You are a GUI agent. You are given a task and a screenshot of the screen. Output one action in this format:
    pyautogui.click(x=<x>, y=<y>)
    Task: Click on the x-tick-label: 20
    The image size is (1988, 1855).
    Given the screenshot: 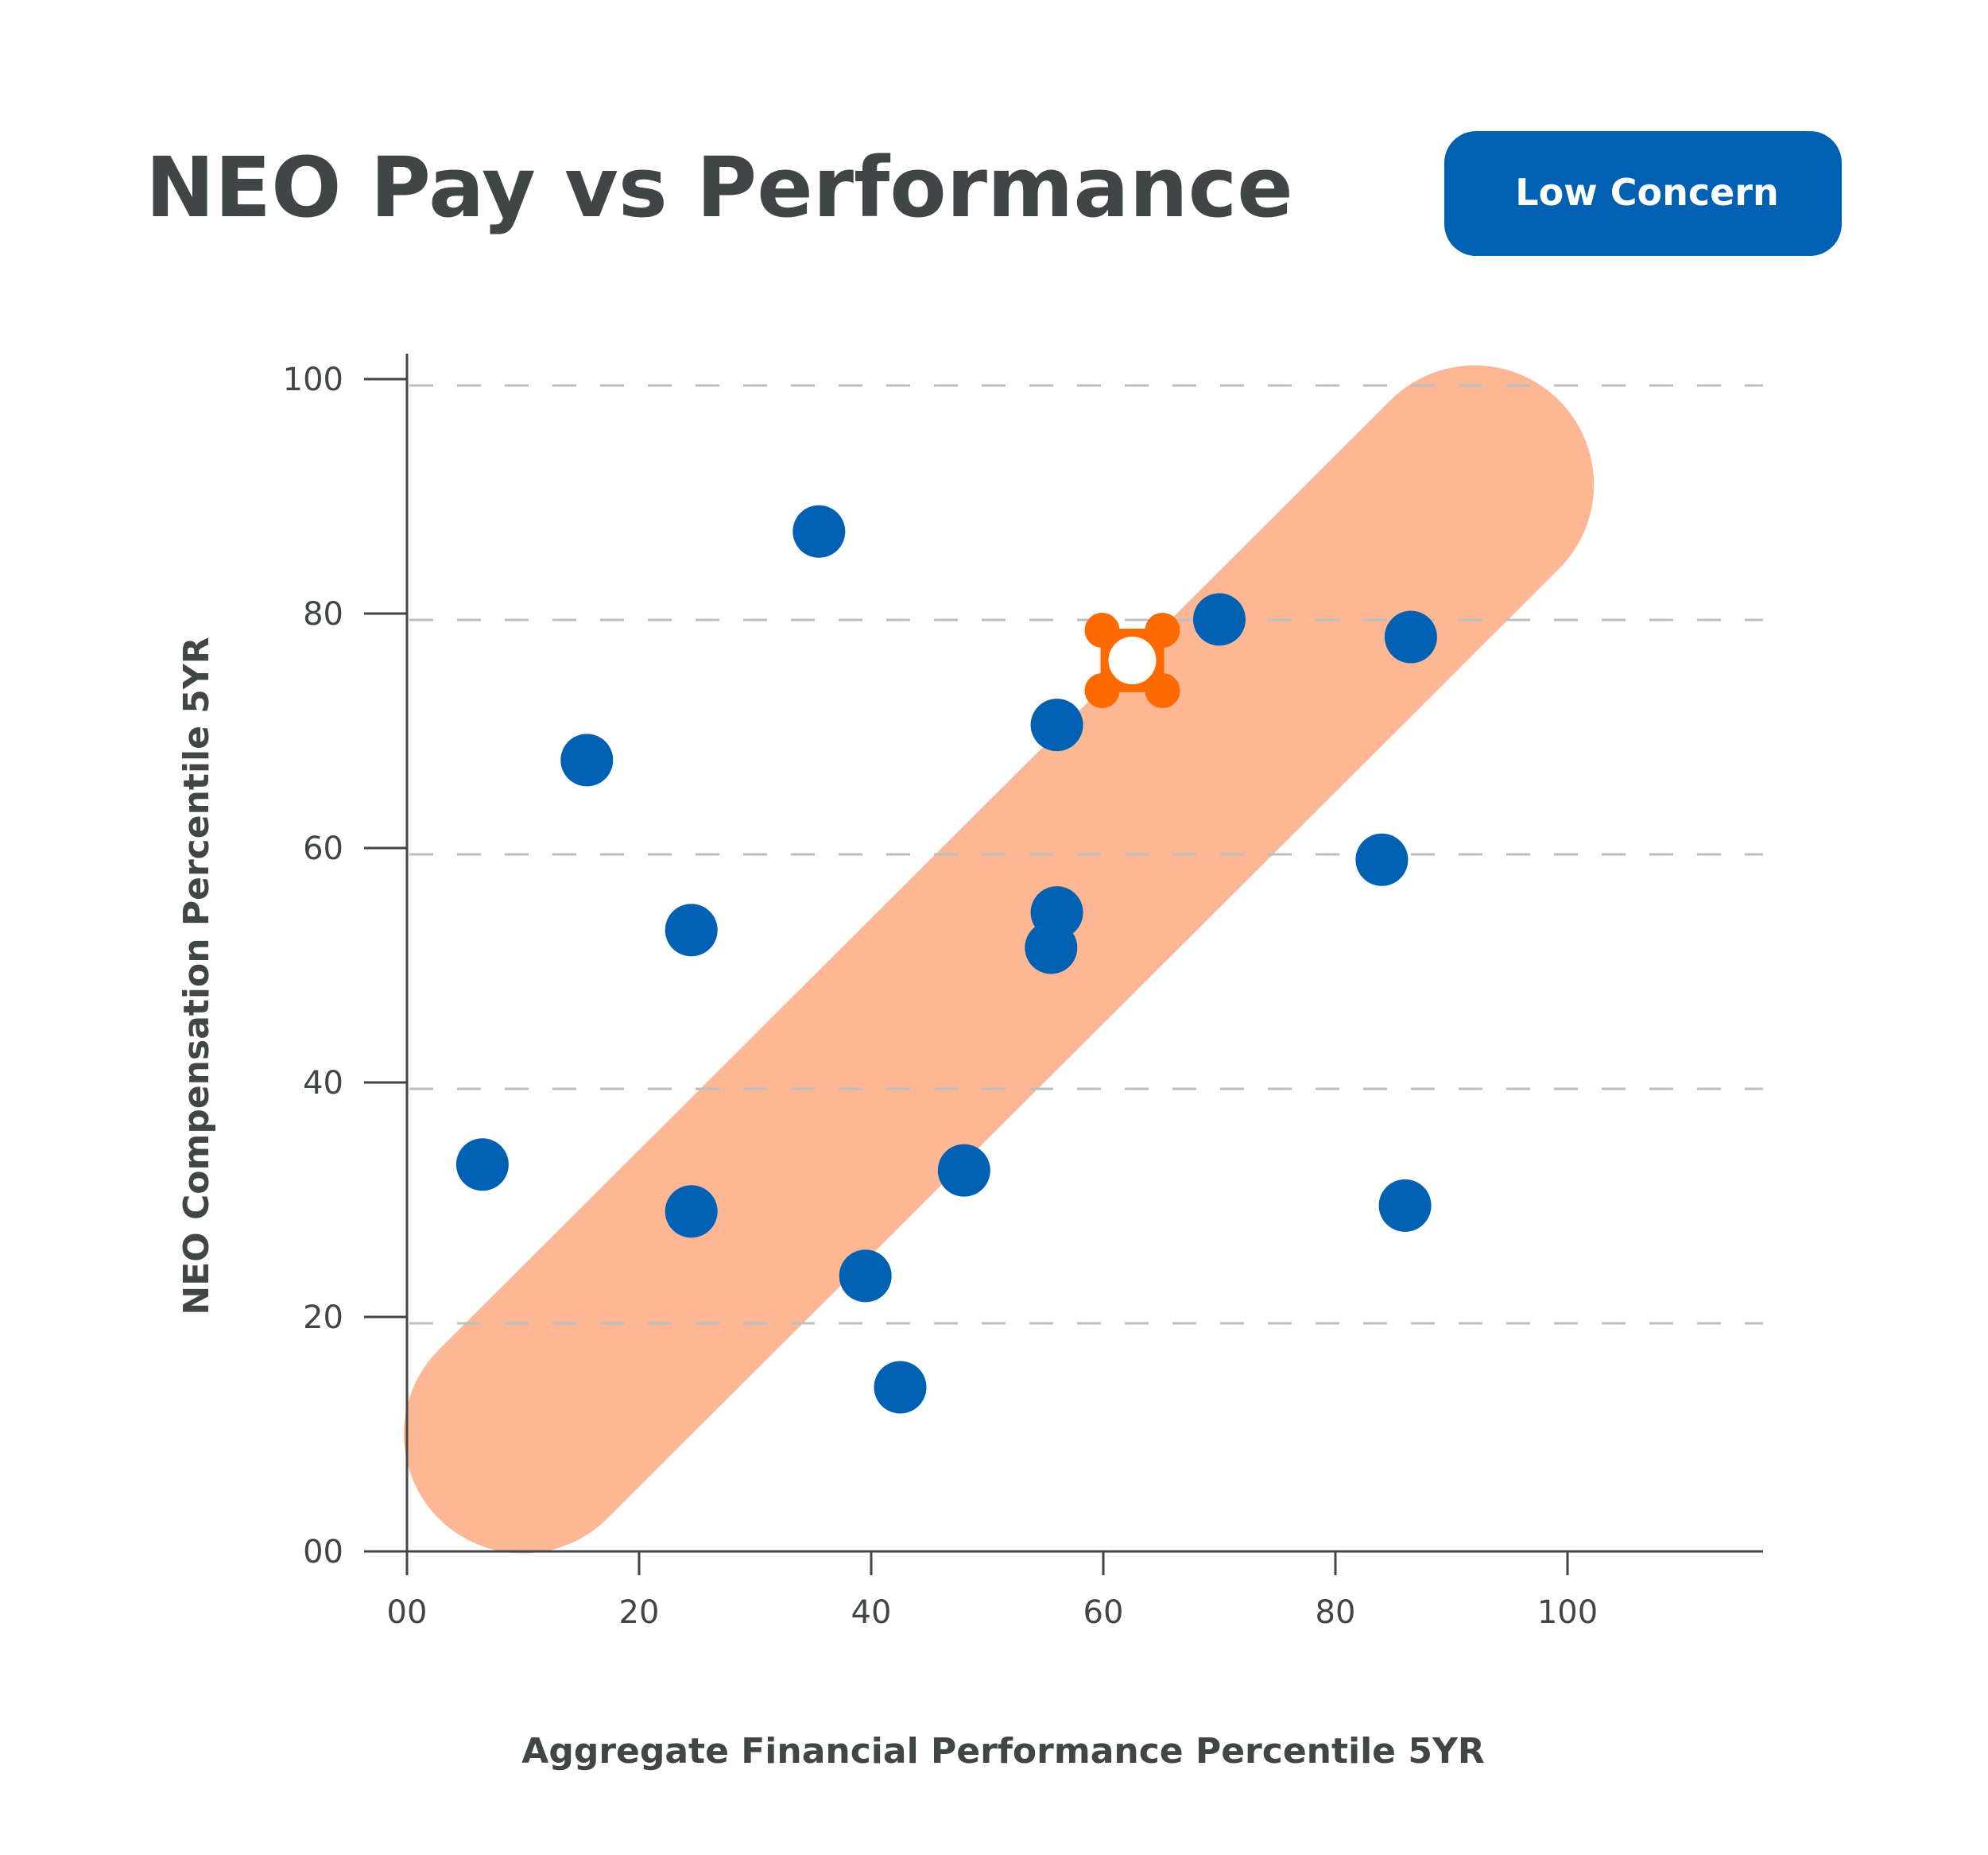 What is the action you would take?
    pyautogui.click(x=639, y=1612)
    